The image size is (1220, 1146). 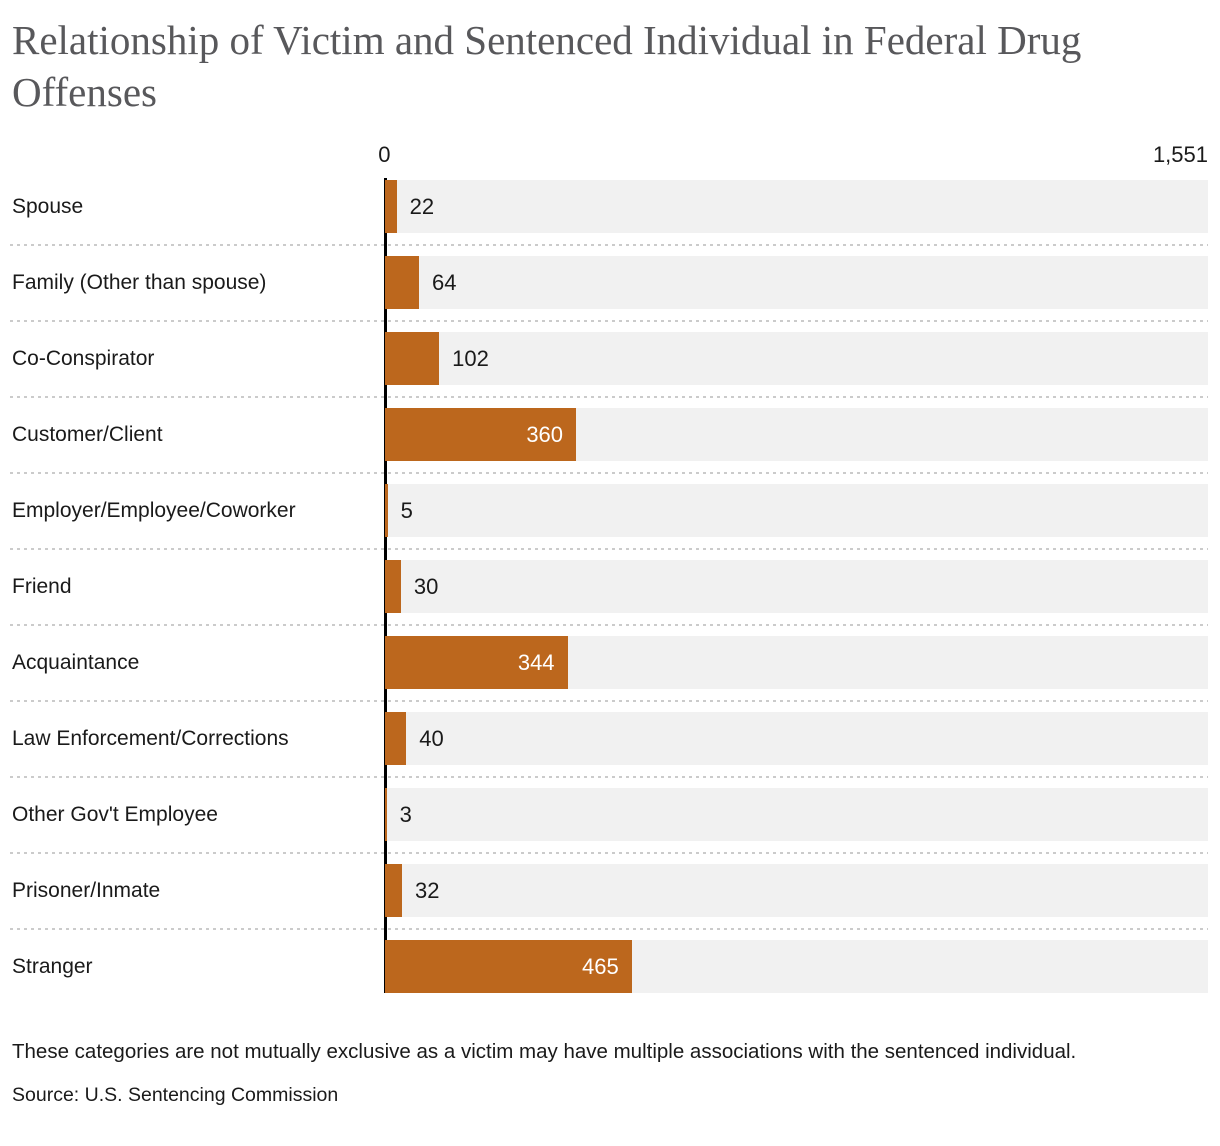 What do you see at coordinates (796, 966) in the screenshot?
I see `bar-track: 465` at bounding box center [796, 966].